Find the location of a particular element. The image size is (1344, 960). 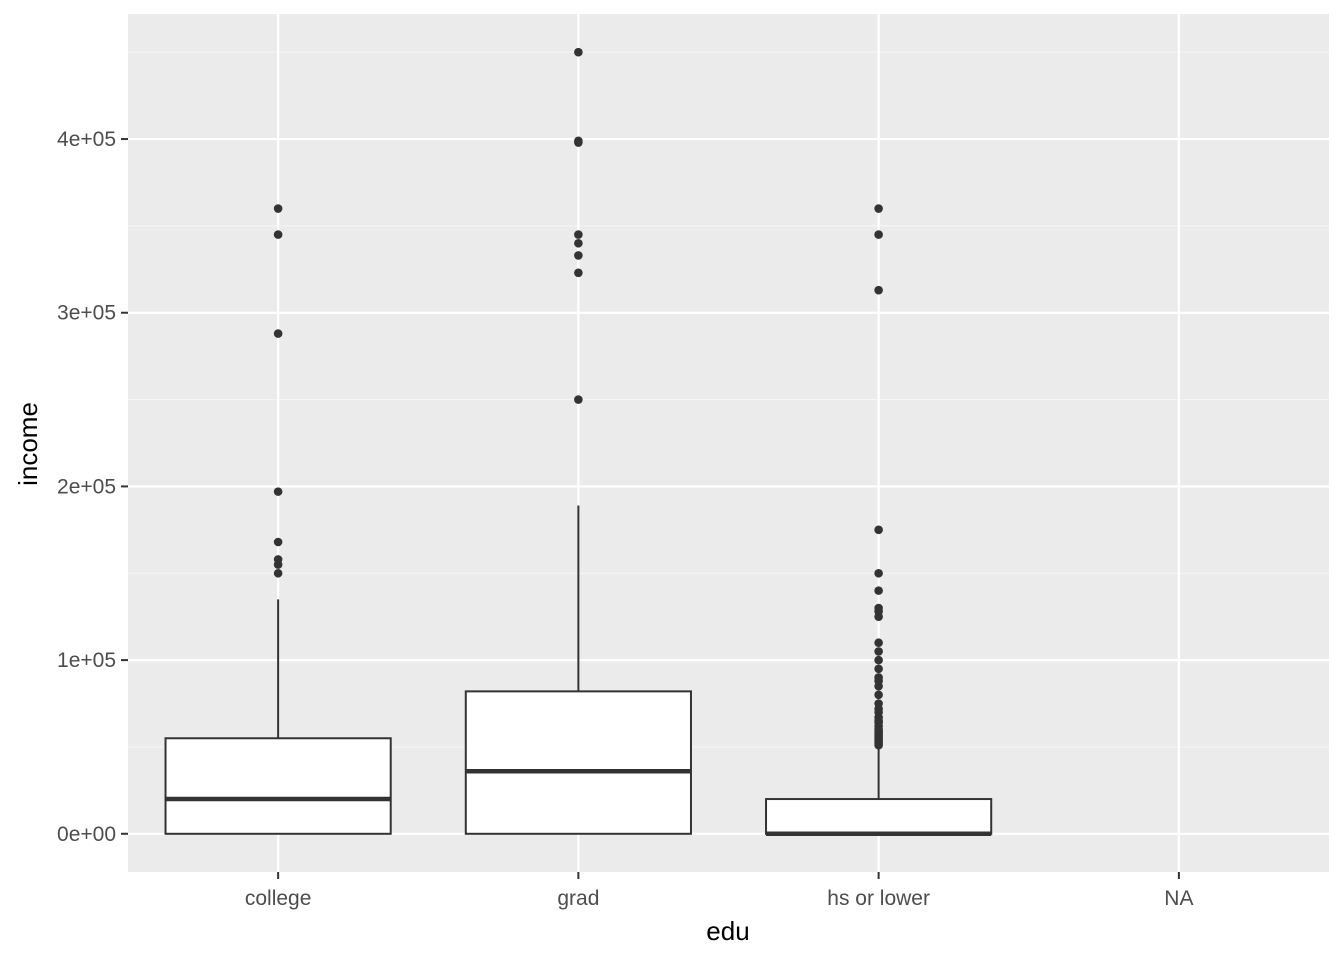

x-tick-label: hs or lower is located at coordinates (878, 898).